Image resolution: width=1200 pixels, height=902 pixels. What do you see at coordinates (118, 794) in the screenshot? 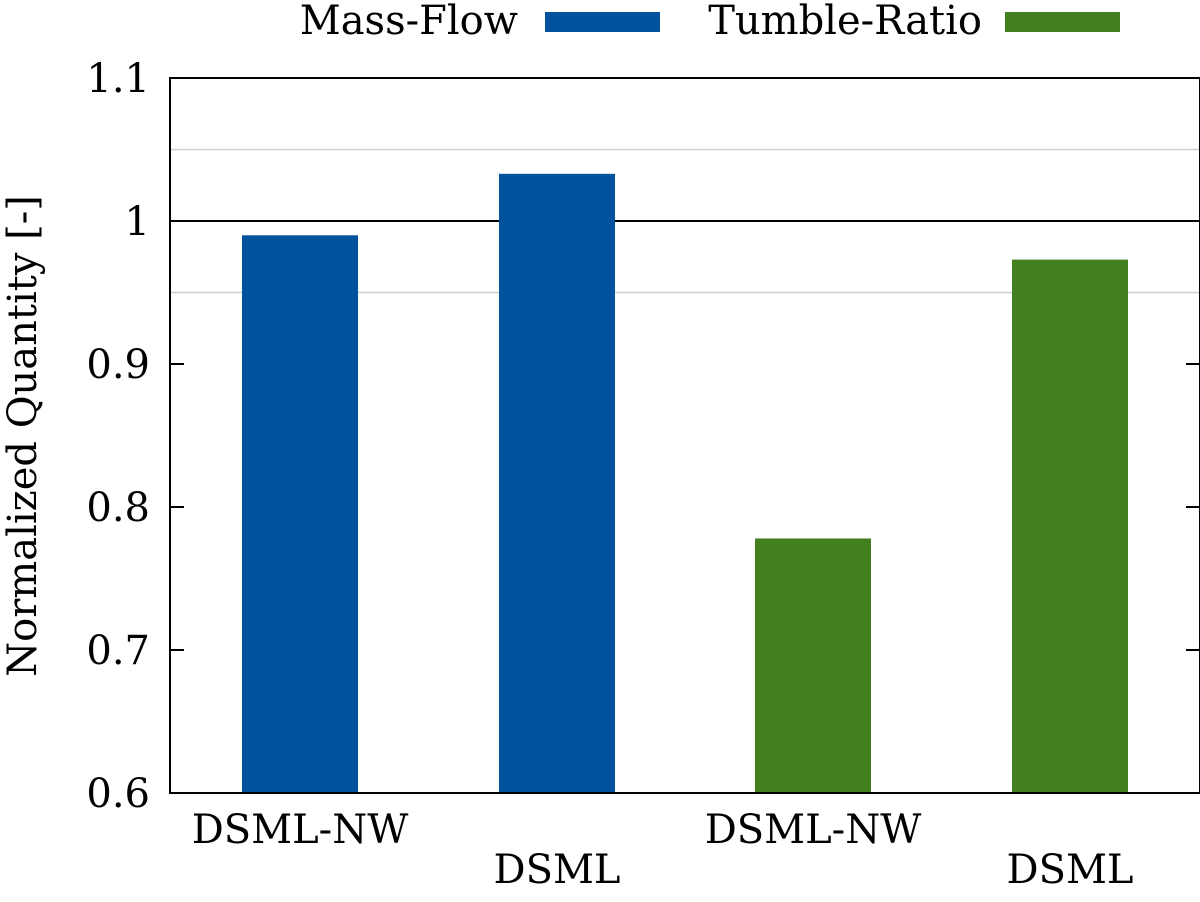
I see `y-tick-label: 0.6` at bounding box center [118, 794].